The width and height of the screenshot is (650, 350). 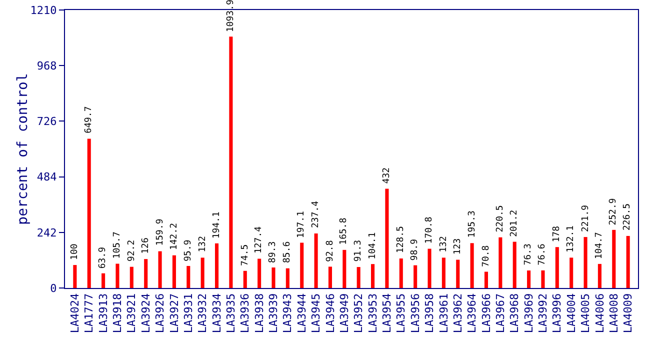 I want to click on data-label: 126, so click(x=145, y=246).